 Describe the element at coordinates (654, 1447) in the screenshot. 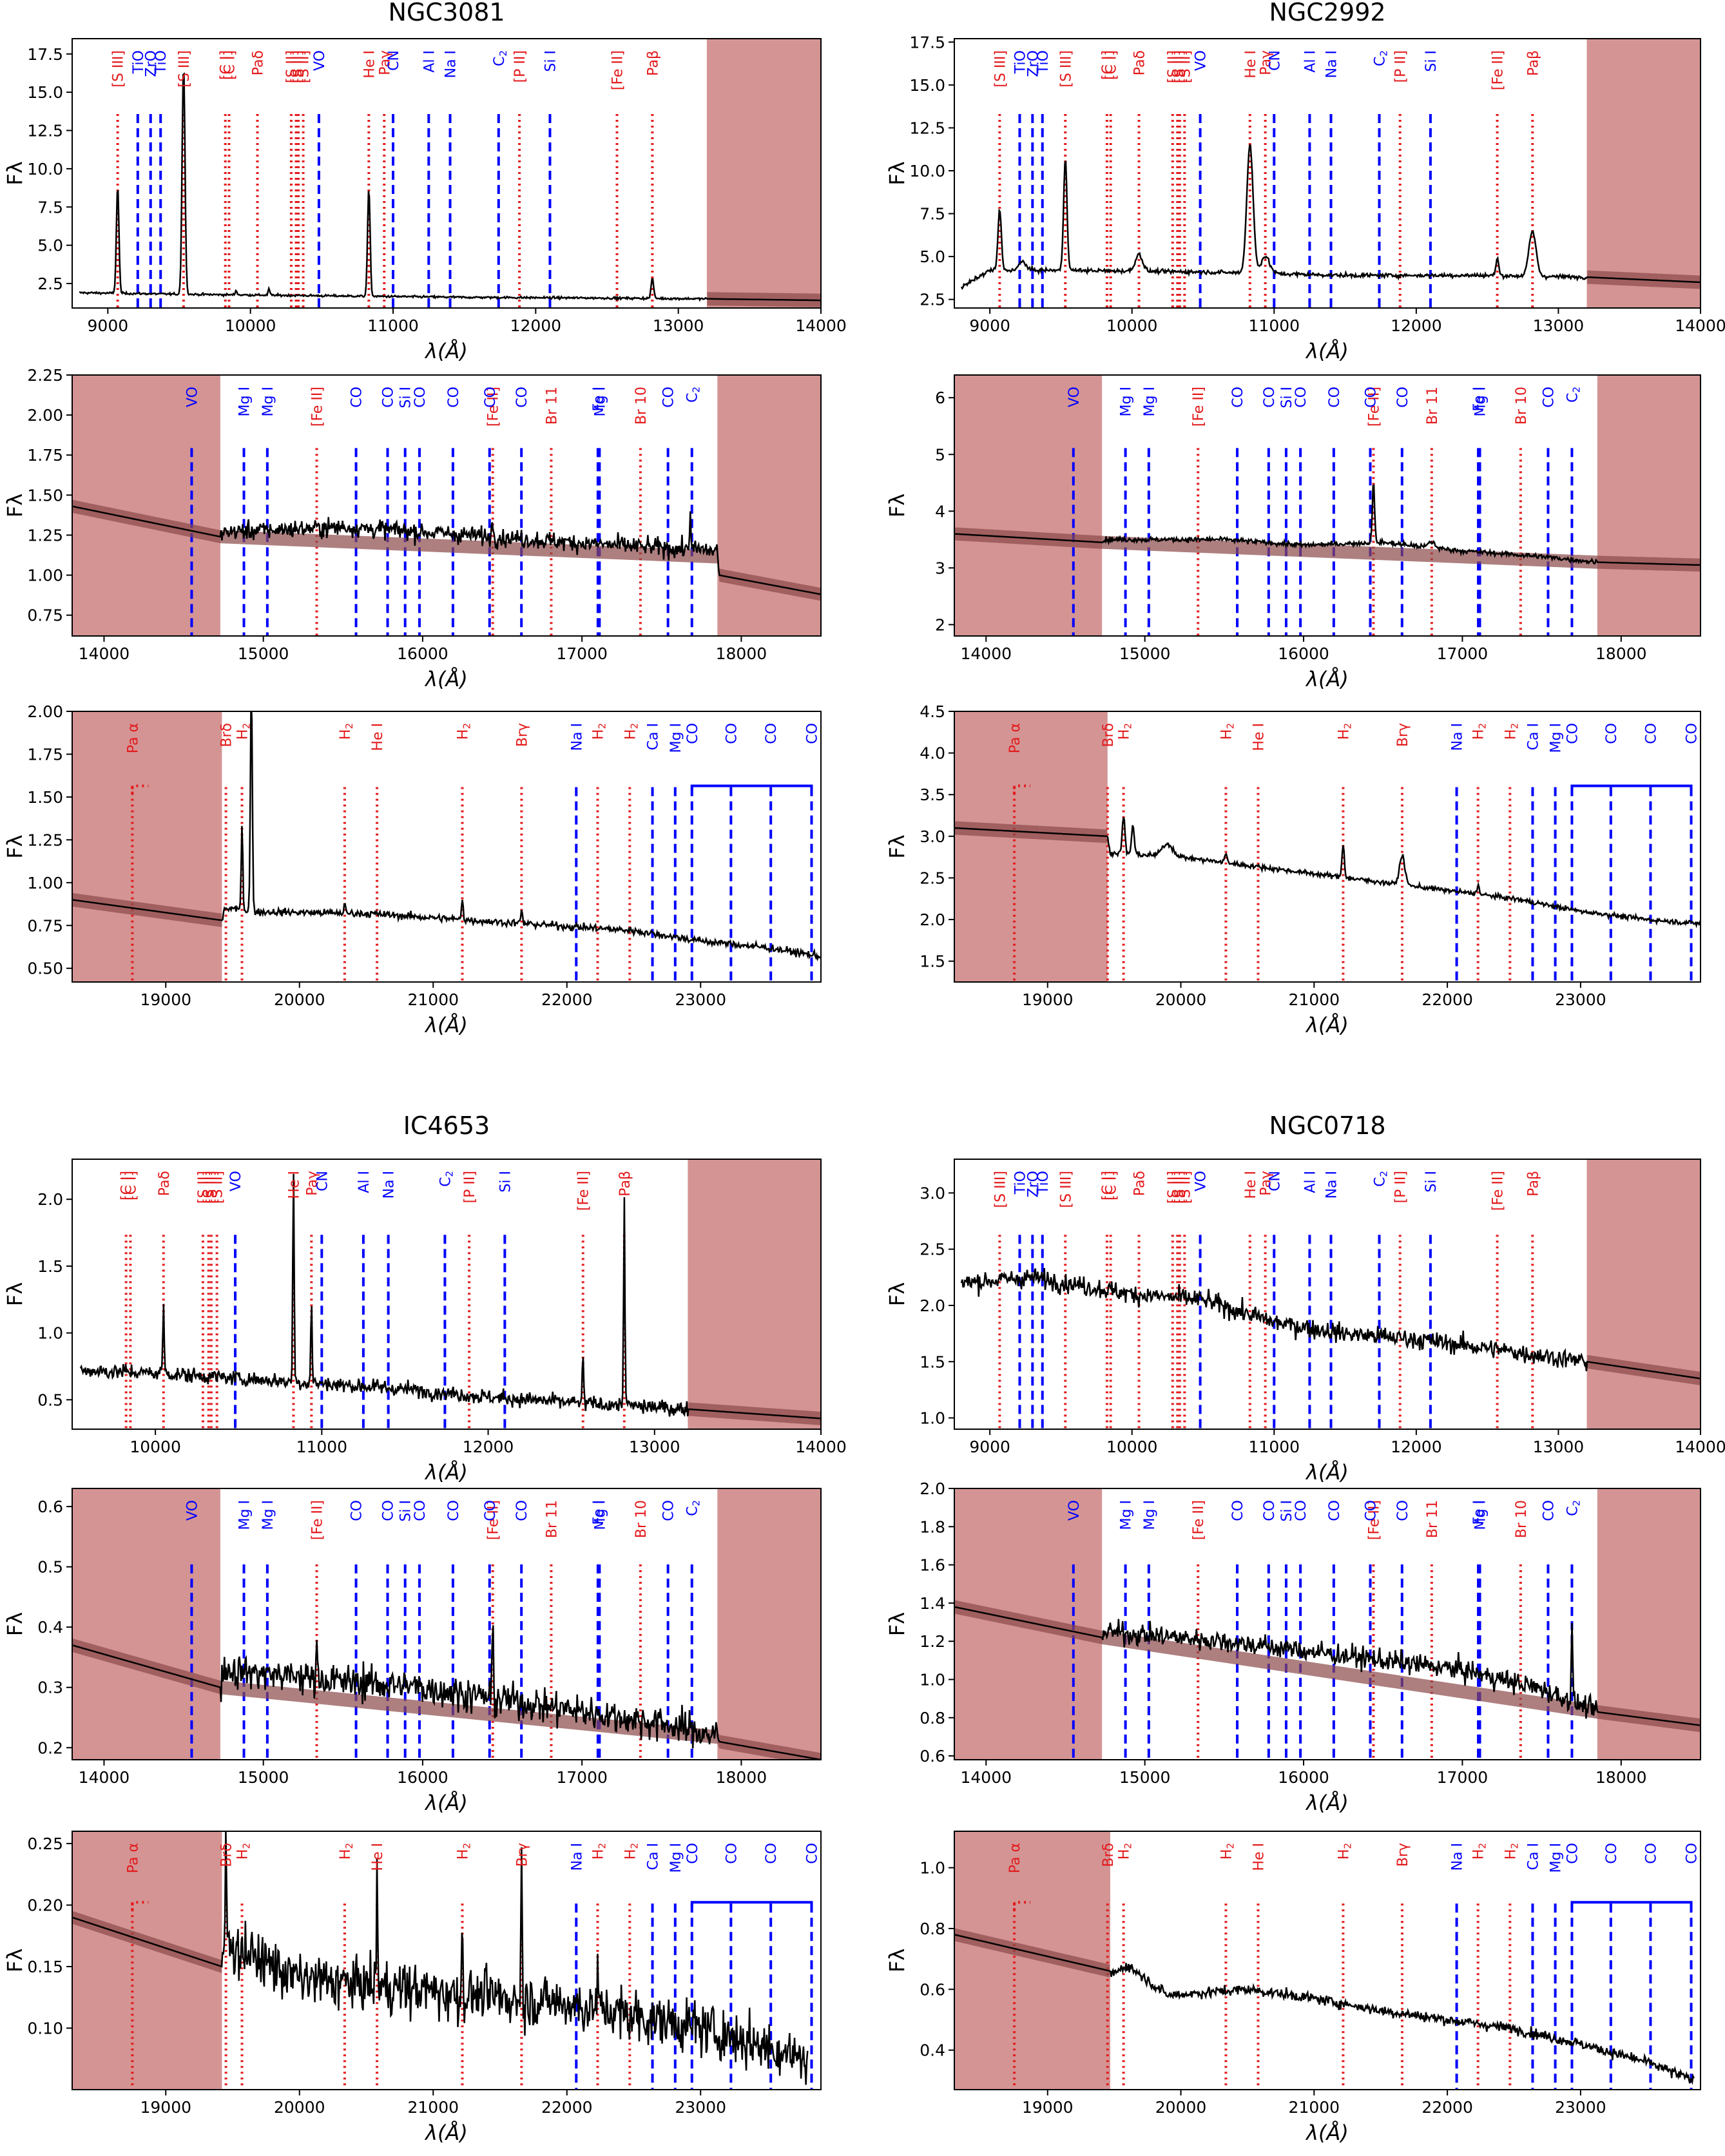

I see `x-tick-label: 13000` at that location.